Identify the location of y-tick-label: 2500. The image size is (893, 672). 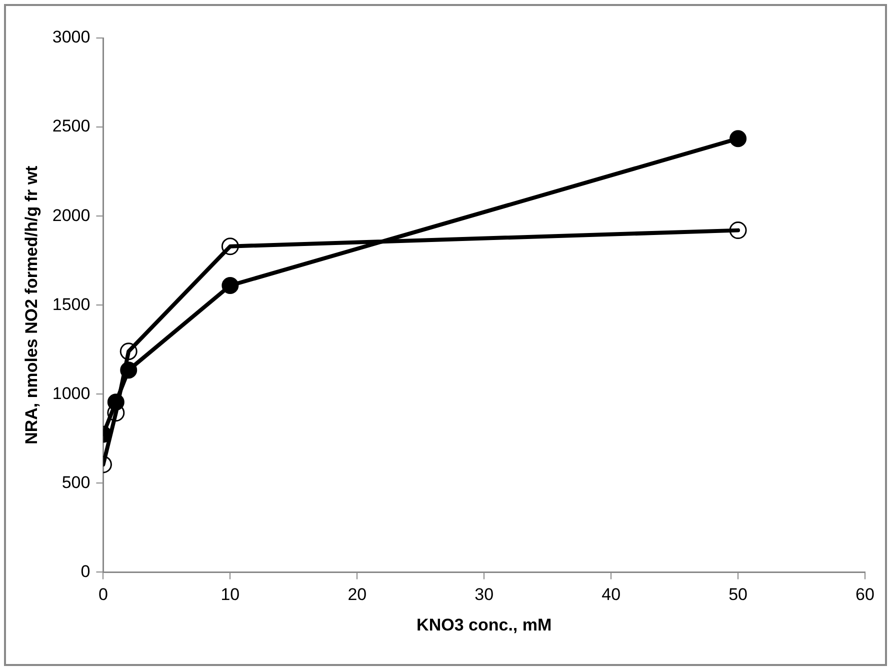
(71, 126).